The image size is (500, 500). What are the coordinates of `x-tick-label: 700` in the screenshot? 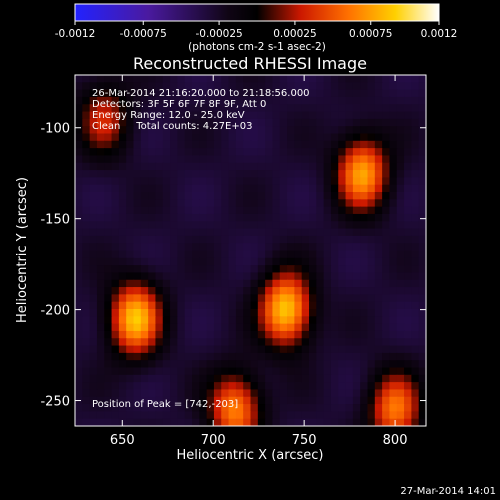 It's located at (213, 440).